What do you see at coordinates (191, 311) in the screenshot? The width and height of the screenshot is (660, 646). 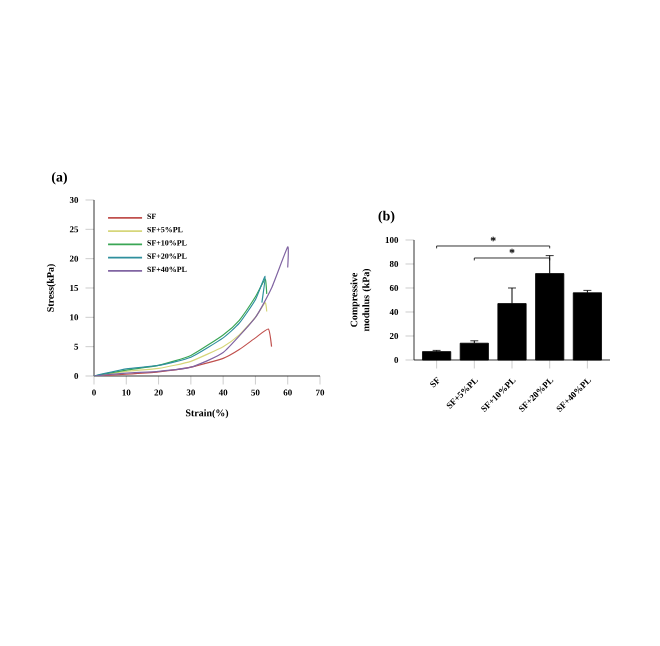 I see `line-series` at bounding box center [191, 311].